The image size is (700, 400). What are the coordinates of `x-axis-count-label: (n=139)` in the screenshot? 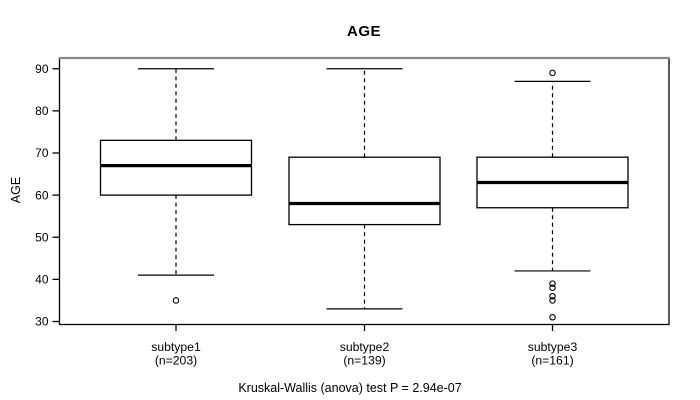 It's located at (364, 361).